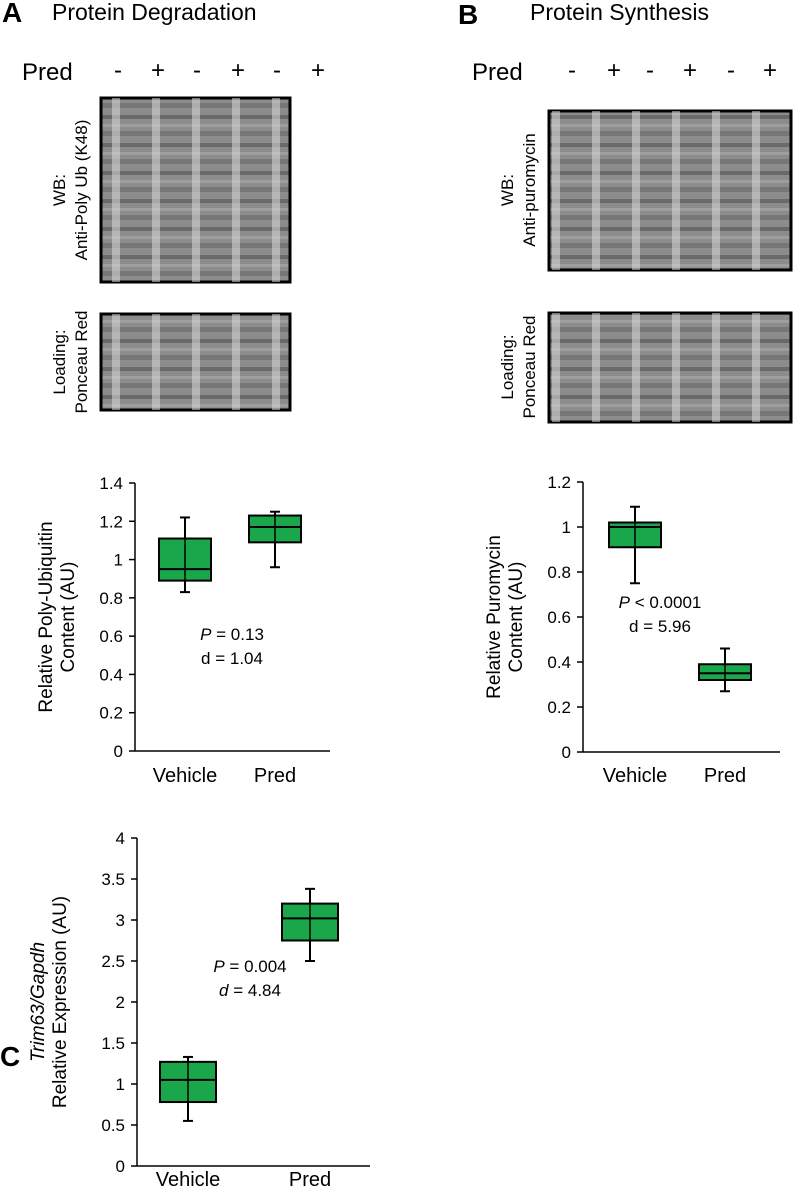 The image size is (793, 1194). I want to click on annotation: d = 4.84, so click(250, 990).